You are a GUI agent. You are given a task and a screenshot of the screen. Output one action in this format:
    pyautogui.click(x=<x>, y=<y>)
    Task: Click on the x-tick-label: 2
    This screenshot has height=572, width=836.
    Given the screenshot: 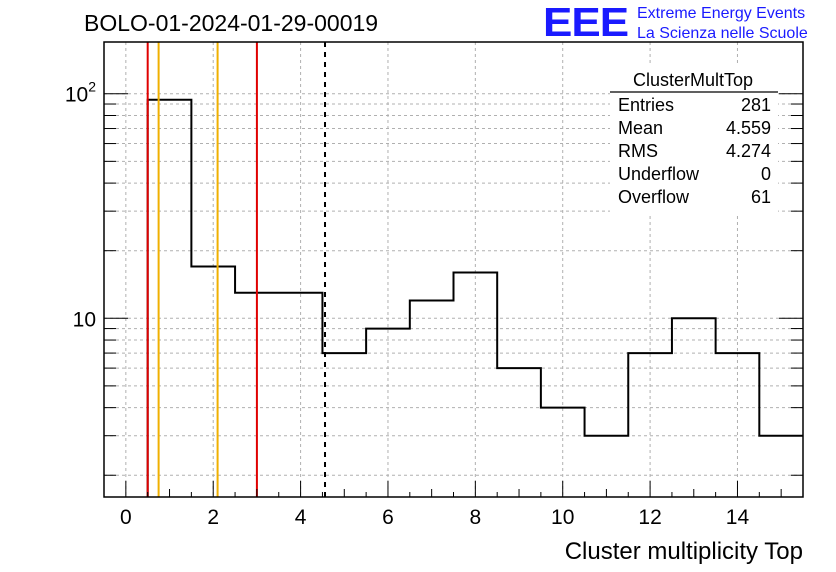 What is the action you would take?
    pyautogui.click(x=213, y=517)
    